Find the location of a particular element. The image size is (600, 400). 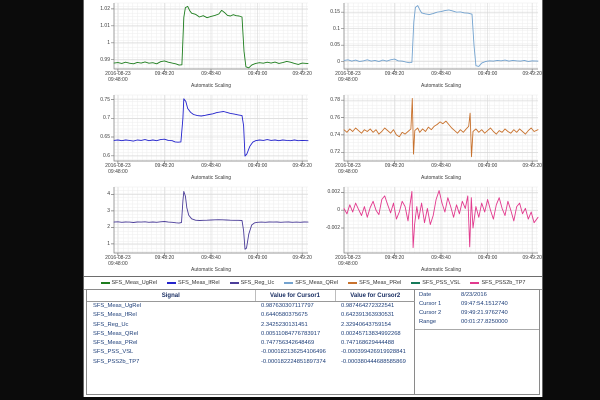

y-tick-label: 0.002 is located at coordinates (333, 192).